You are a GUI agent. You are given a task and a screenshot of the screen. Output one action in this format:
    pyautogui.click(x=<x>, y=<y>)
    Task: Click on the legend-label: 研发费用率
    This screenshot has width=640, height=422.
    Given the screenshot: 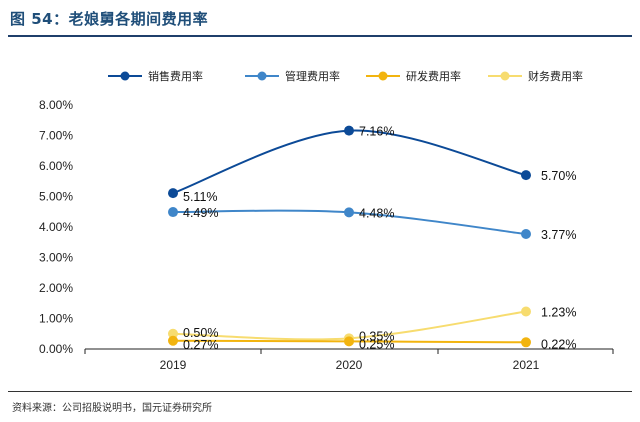 What is the action you would take?
    pyautogui.click(x=433, y=76)
    